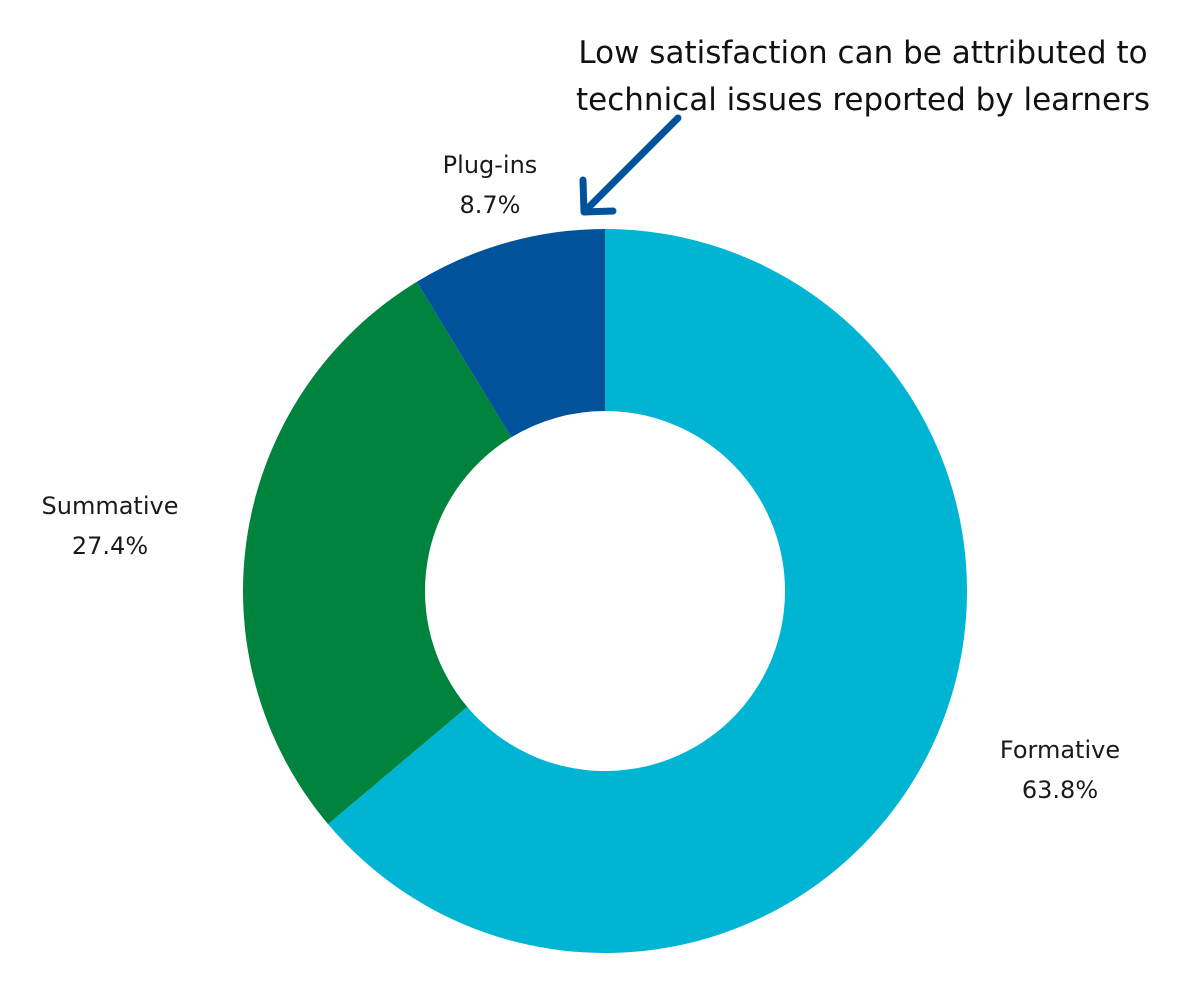 The height and width of the screenshot is (990, 1200). I want to click on slice-value-summative: 27.4%, so click(110, 546).